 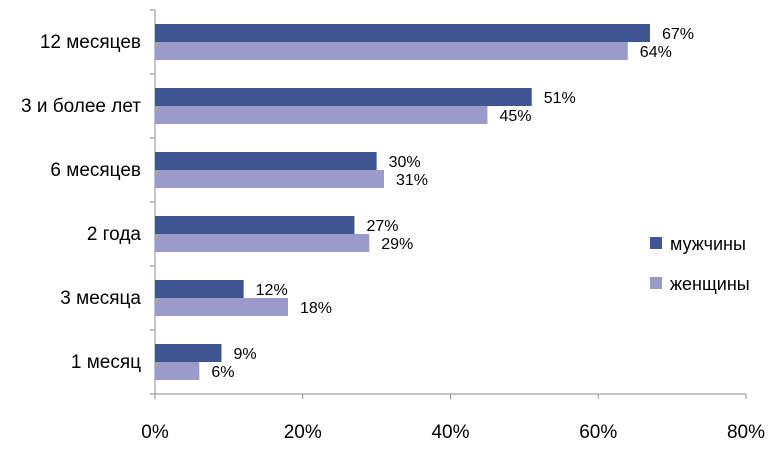 What do you see at coordinates (450, 432) in the screenshot?
I see `x-tick-label: 40%` at bounding box center [450, 432].